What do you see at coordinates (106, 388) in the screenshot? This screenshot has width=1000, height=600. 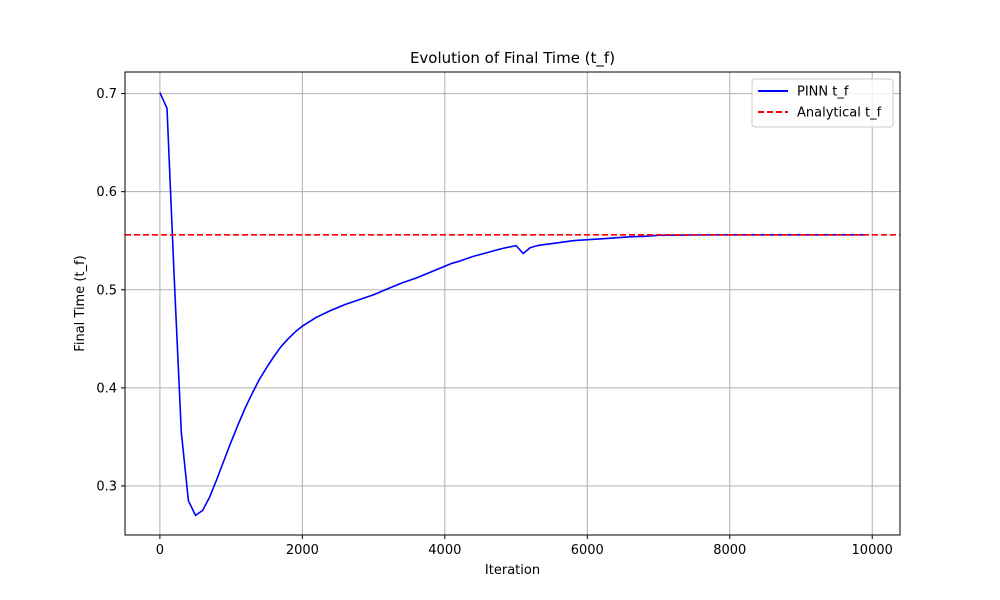 I see `y-tick-label: 0.4` at bounding box center [106, 388].